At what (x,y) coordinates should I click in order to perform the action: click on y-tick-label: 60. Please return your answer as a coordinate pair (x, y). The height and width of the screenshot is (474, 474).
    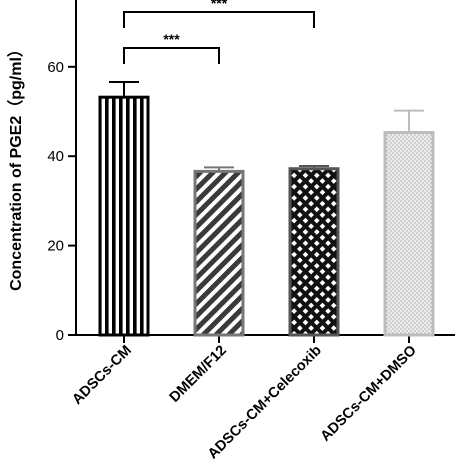
    Looking at the image, I should click on (55, 67).